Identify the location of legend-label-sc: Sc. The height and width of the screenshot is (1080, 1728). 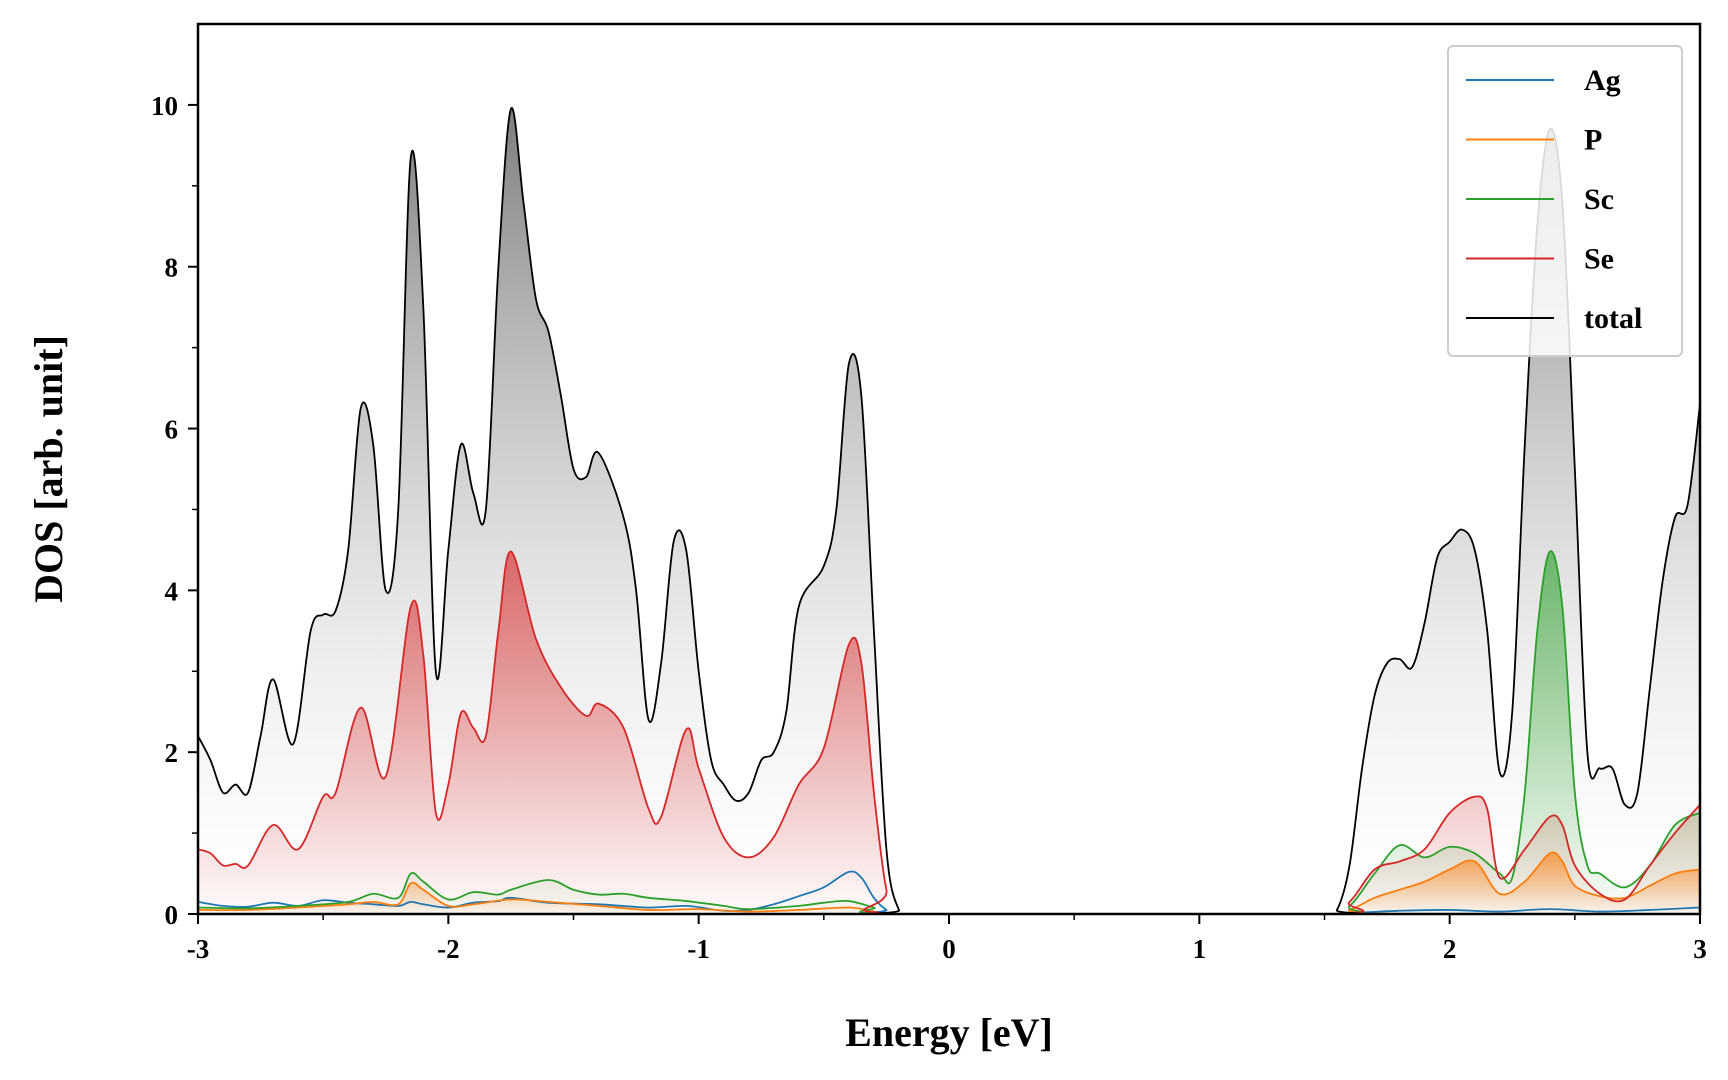
(1599, 199).